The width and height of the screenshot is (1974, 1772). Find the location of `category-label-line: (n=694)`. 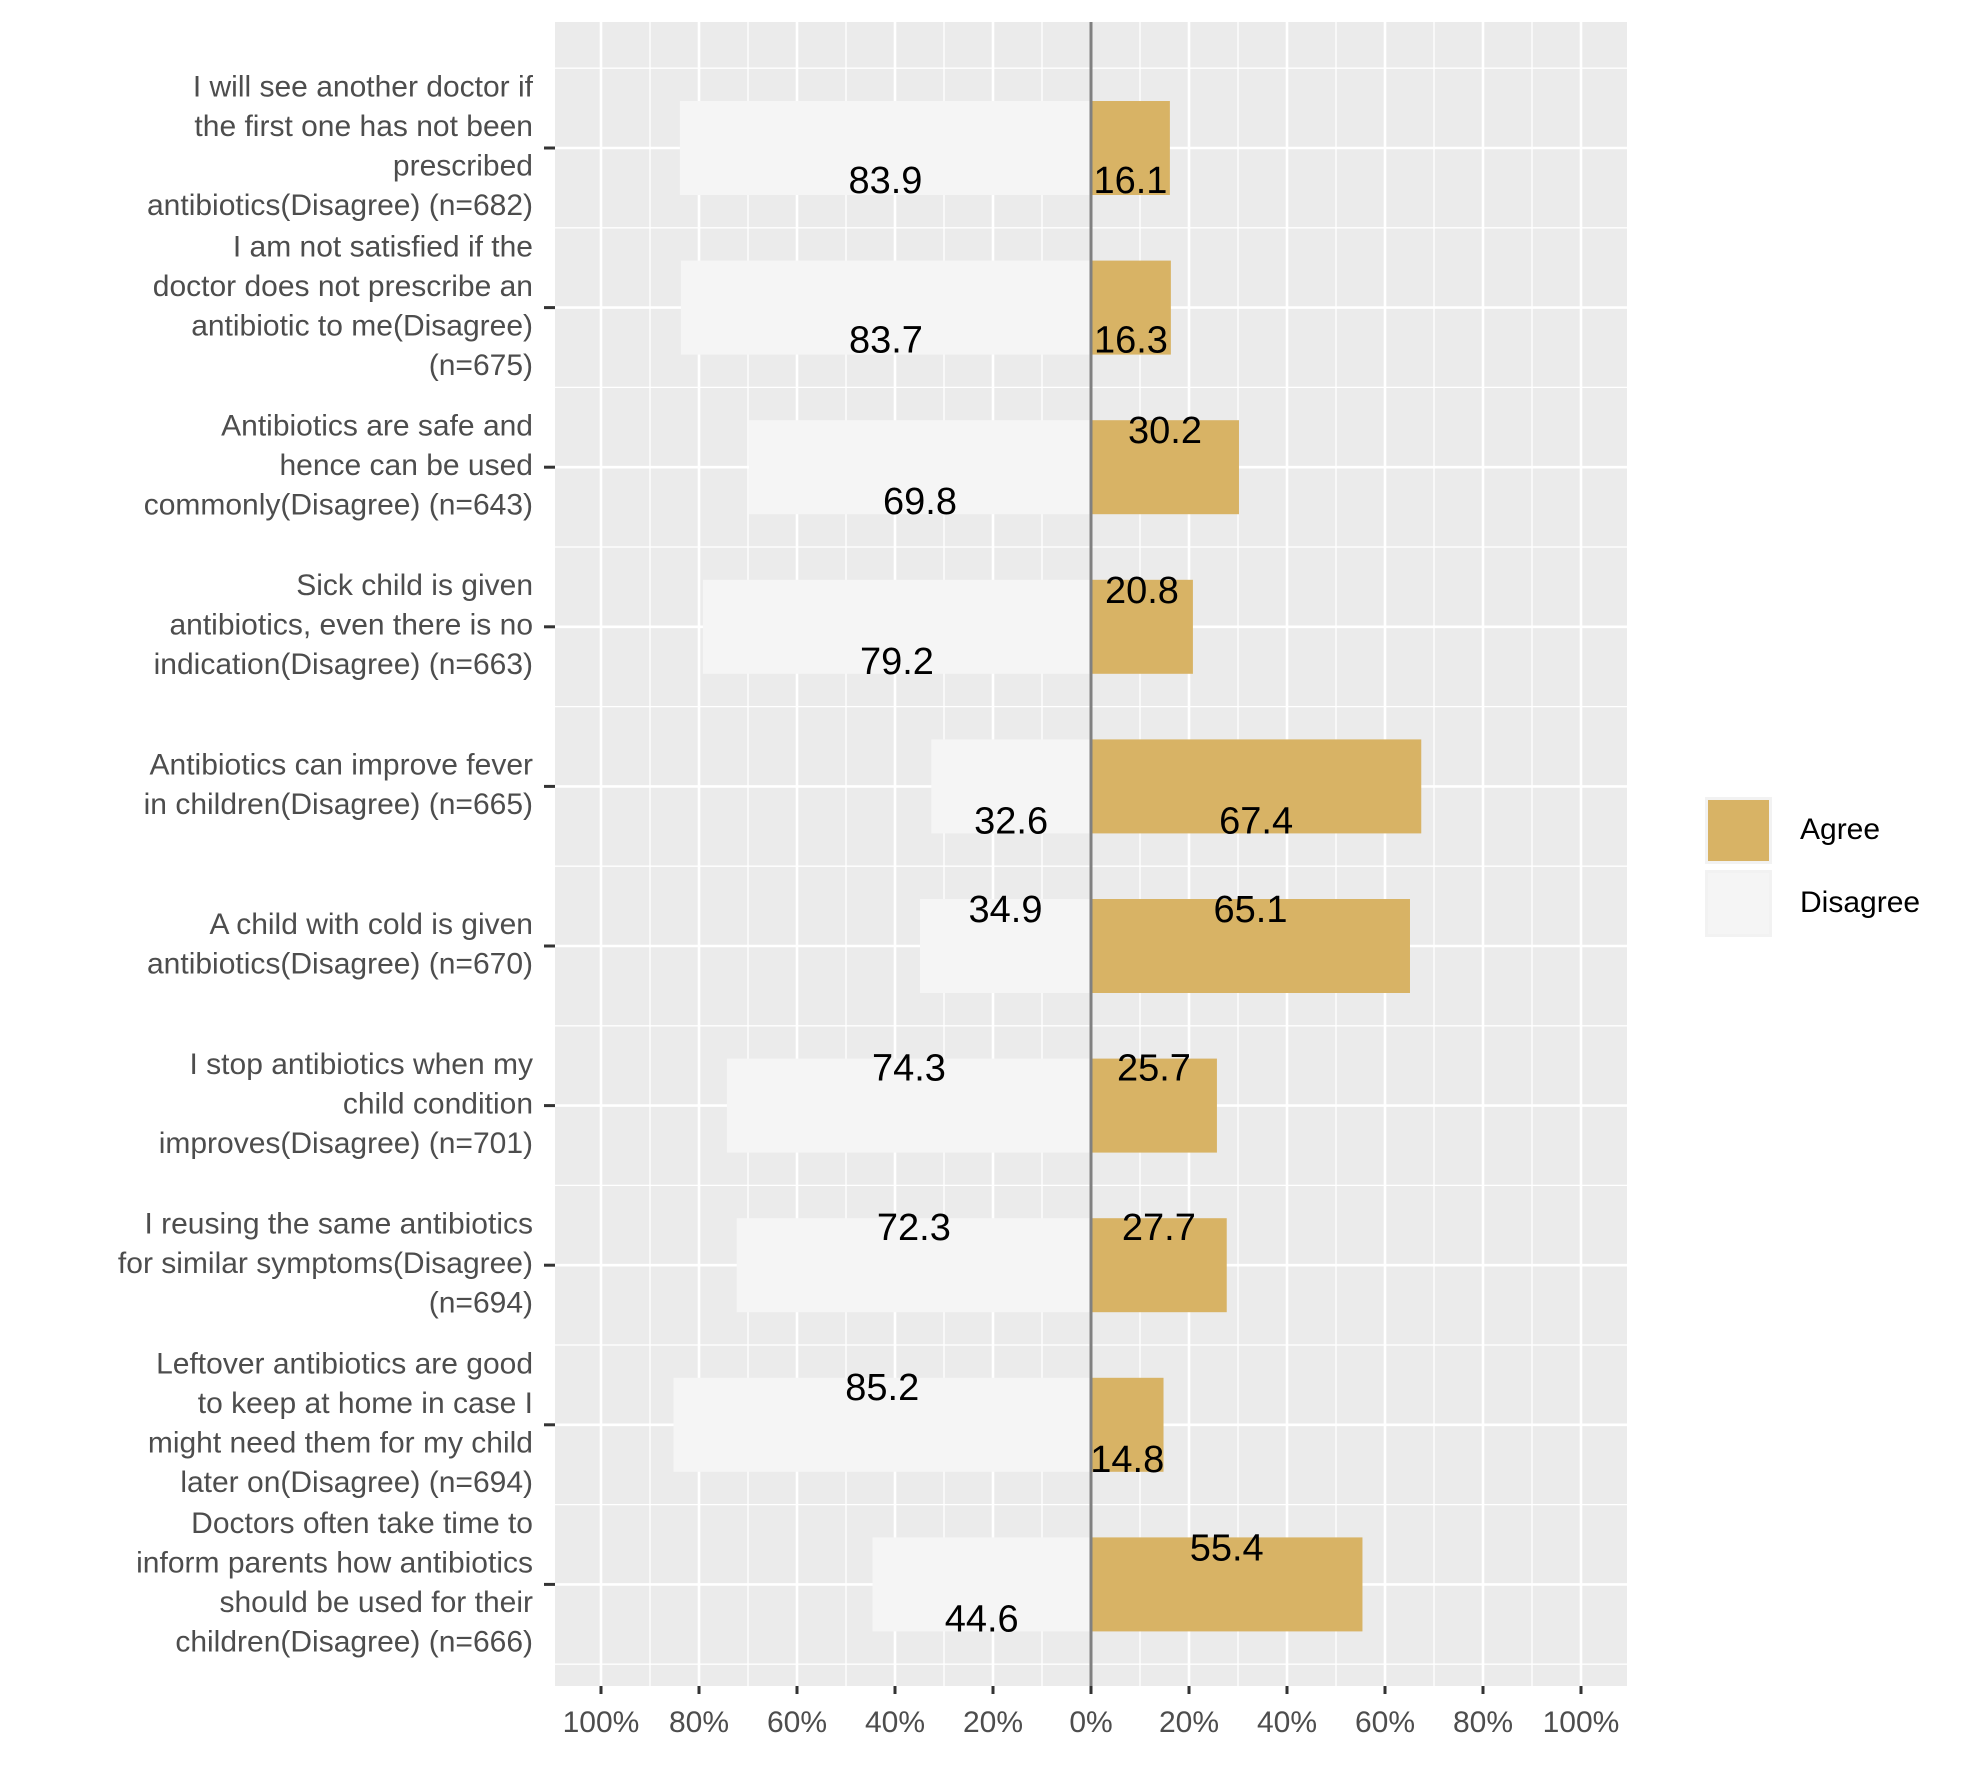

category-label-line: (n=694) is located at coordinates (481, 1303).